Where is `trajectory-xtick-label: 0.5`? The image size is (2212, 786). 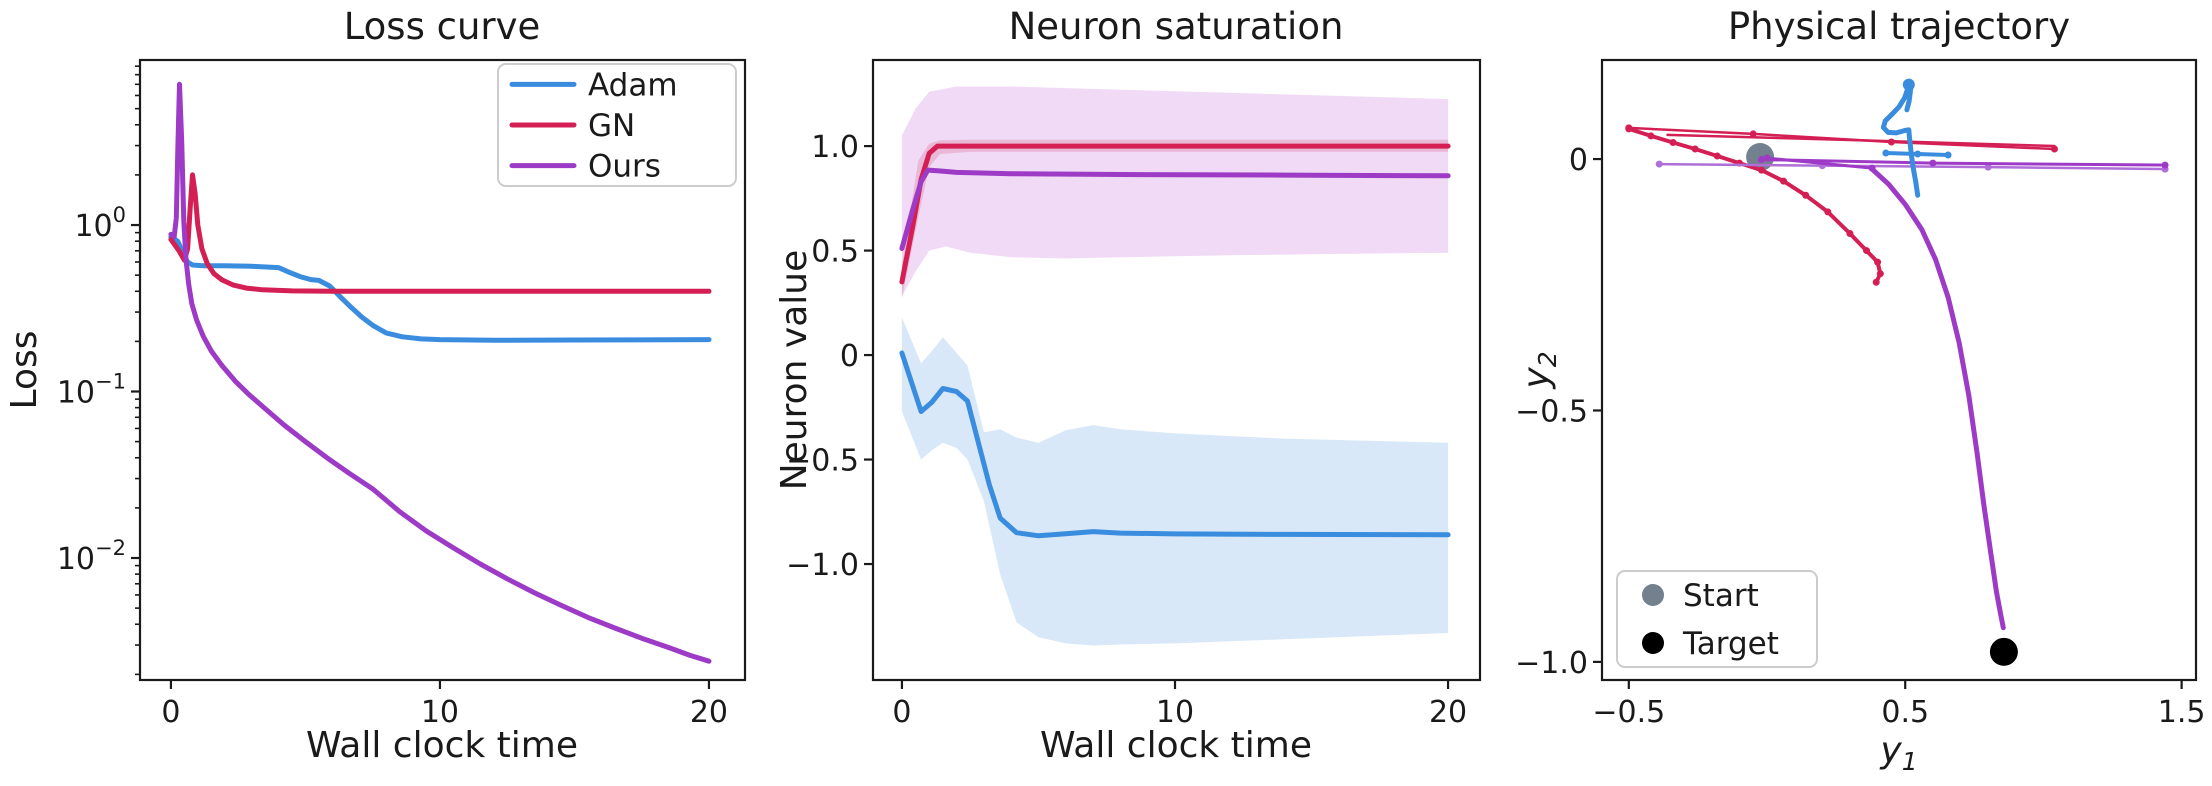 trajectory-xtick-label: 0.5 is located at coordinates (1905, 712).